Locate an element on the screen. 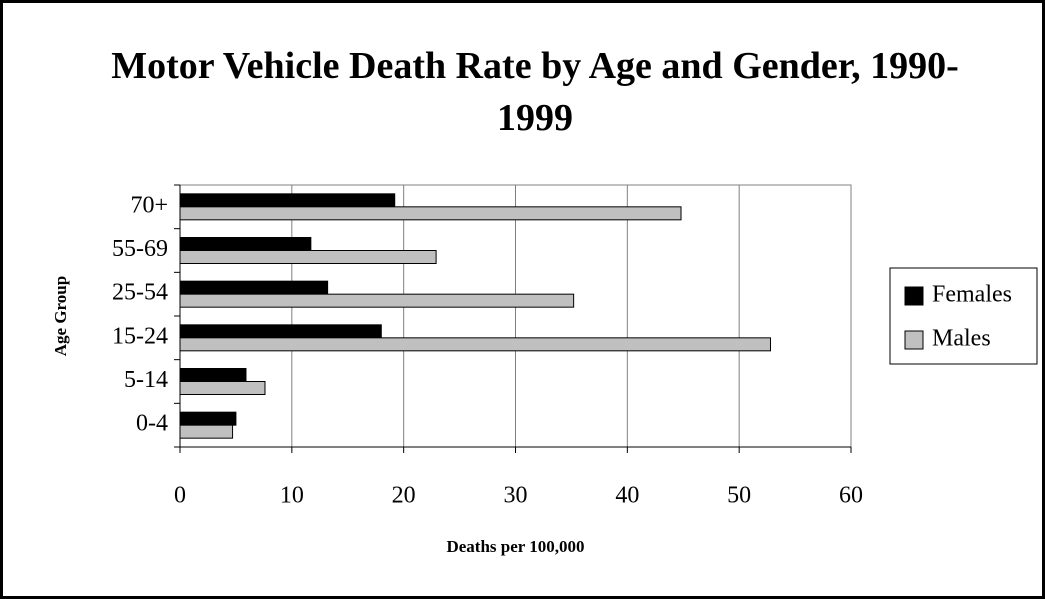 Image resolution: width=1045 pixels, height=599 pixels. x-tick-label: 60 is located at coordinates (851, 496).